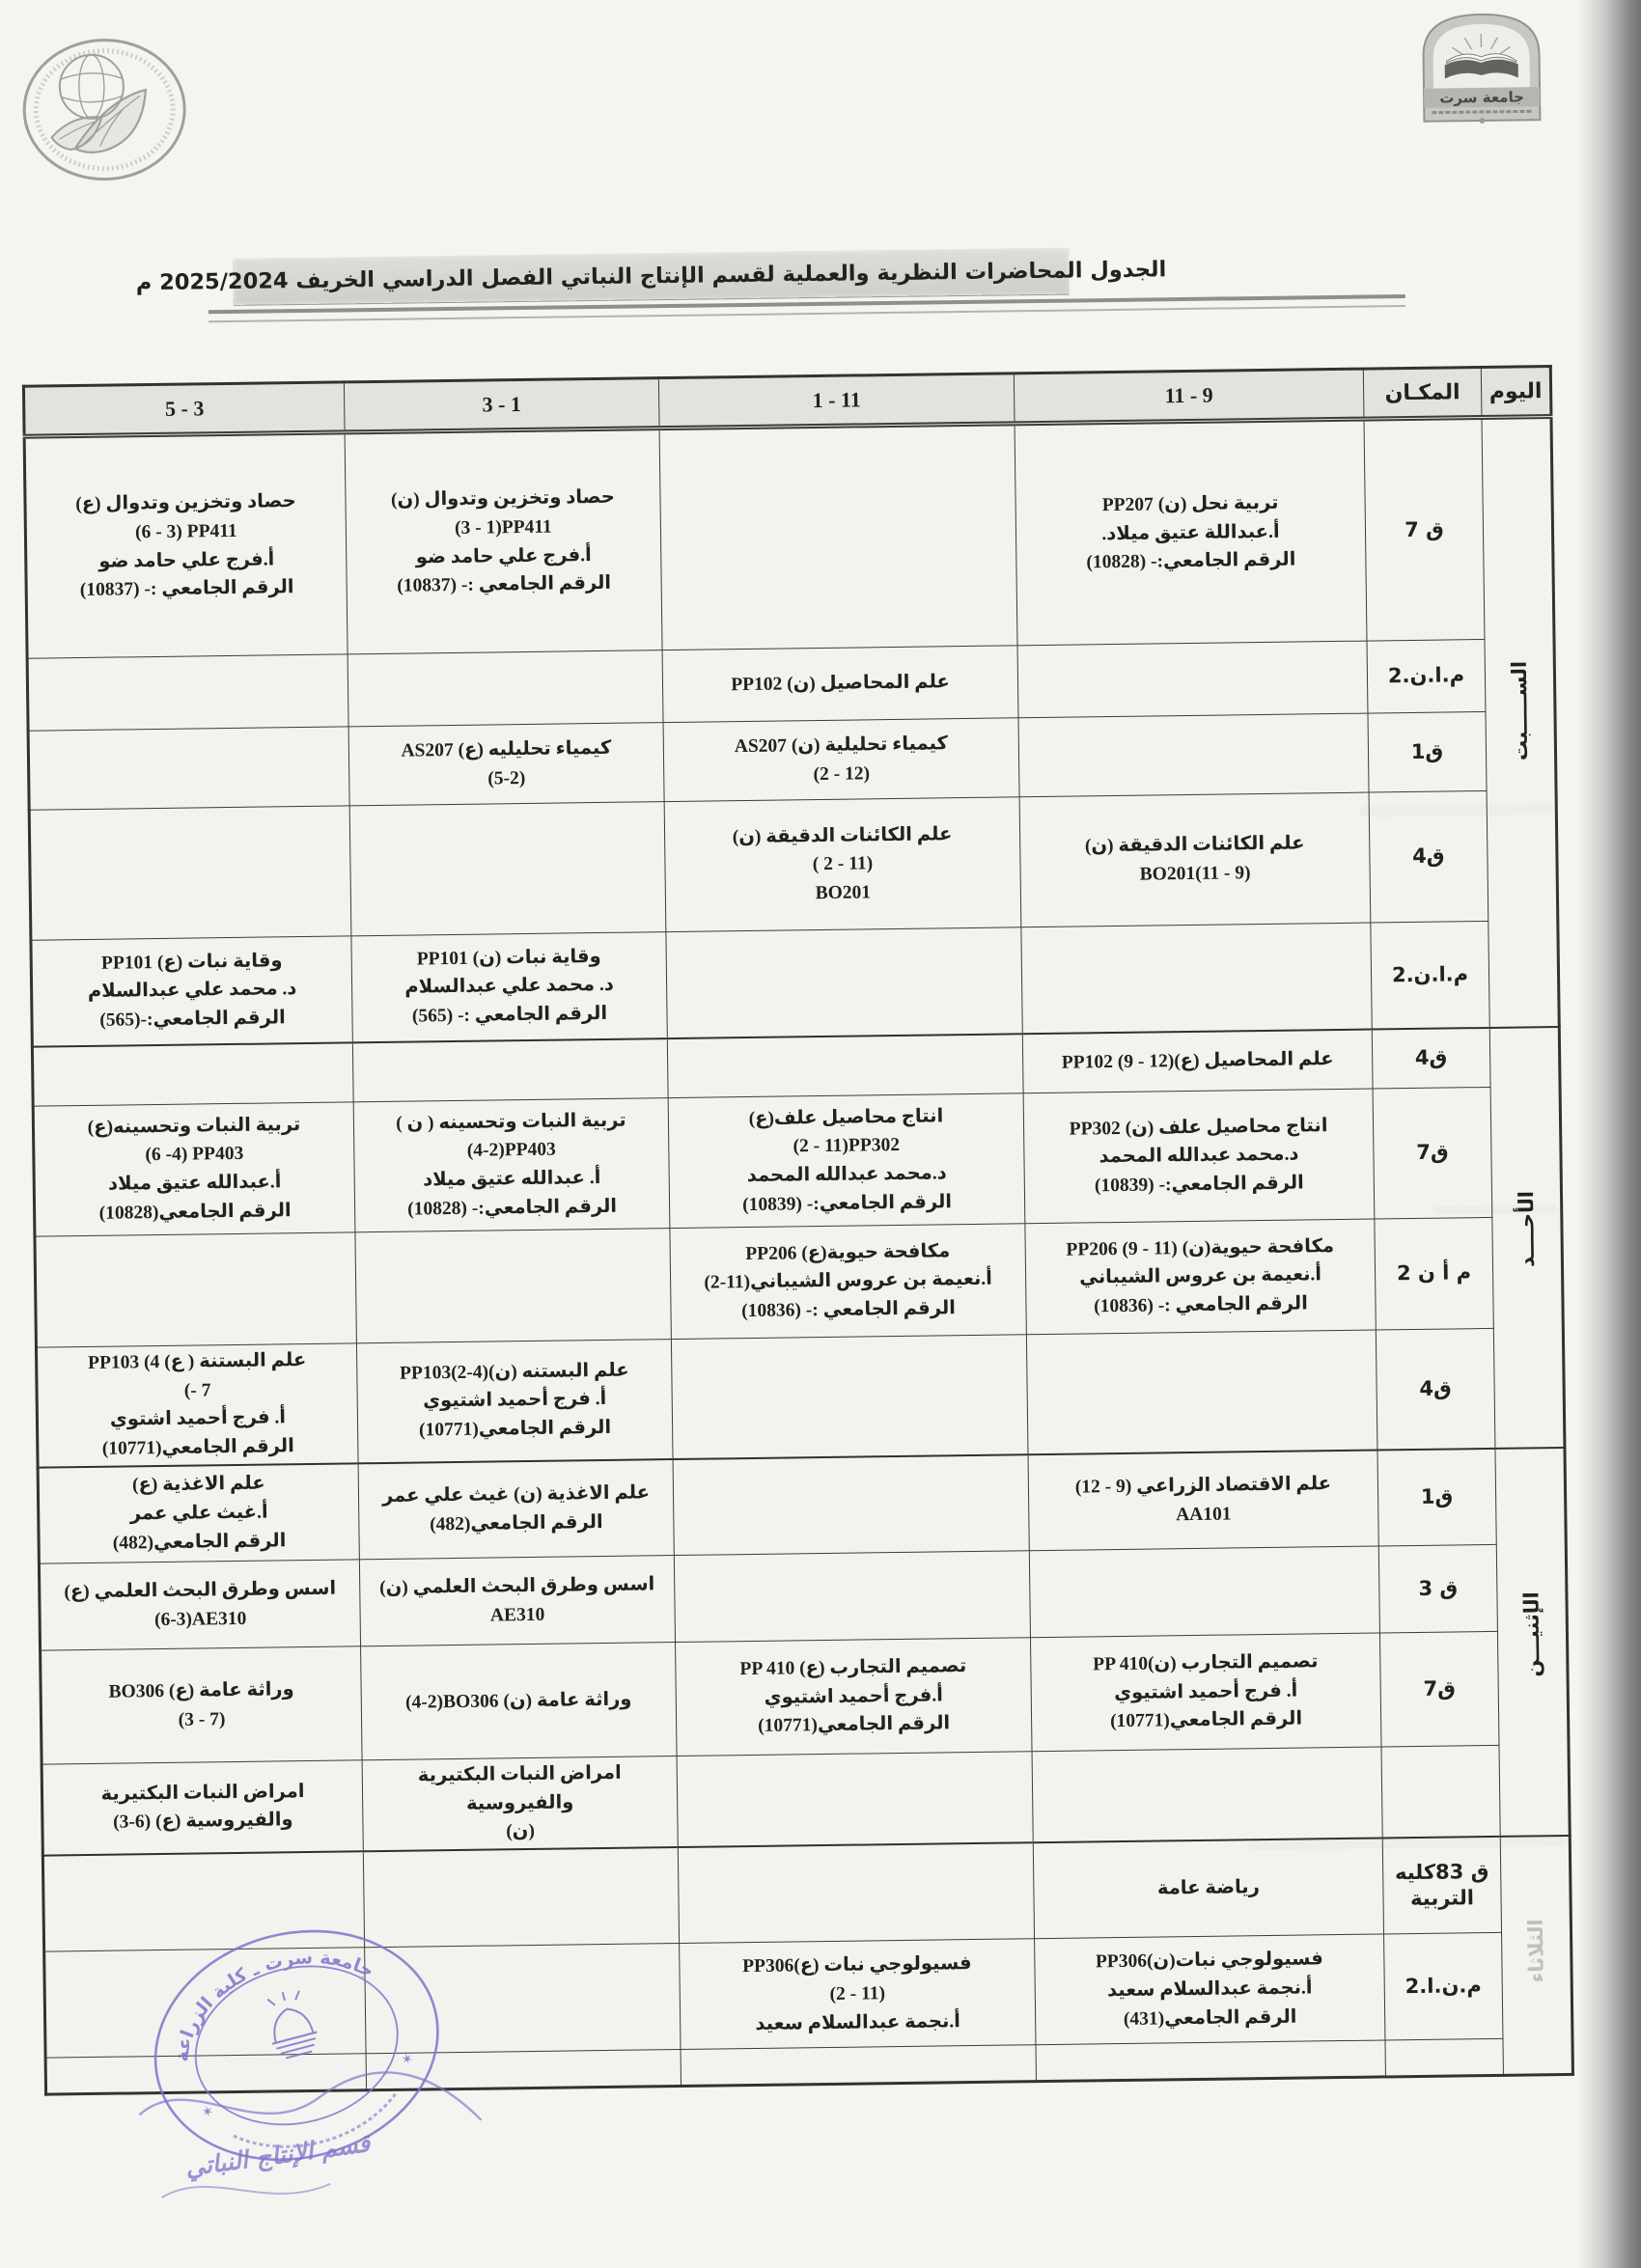 The width and height of the screenshot is (1641, 2268). I want to click on header-slot-11-1: 11 - 1, so click(837, 401).